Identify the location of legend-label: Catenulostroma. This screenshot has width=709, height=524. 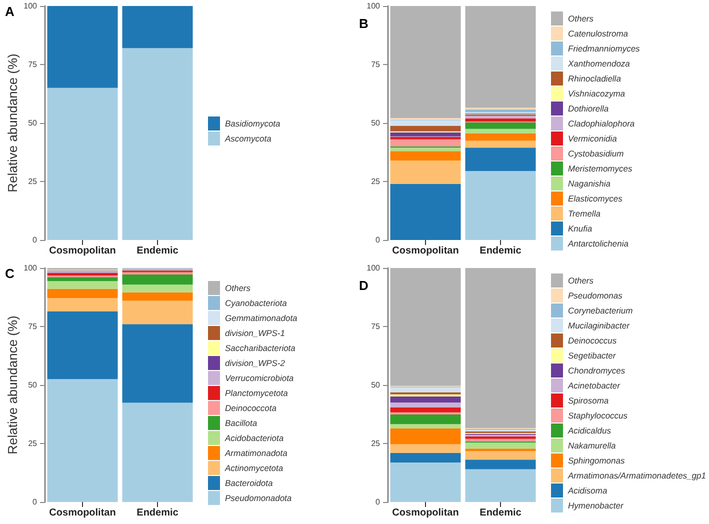
(598, 33).